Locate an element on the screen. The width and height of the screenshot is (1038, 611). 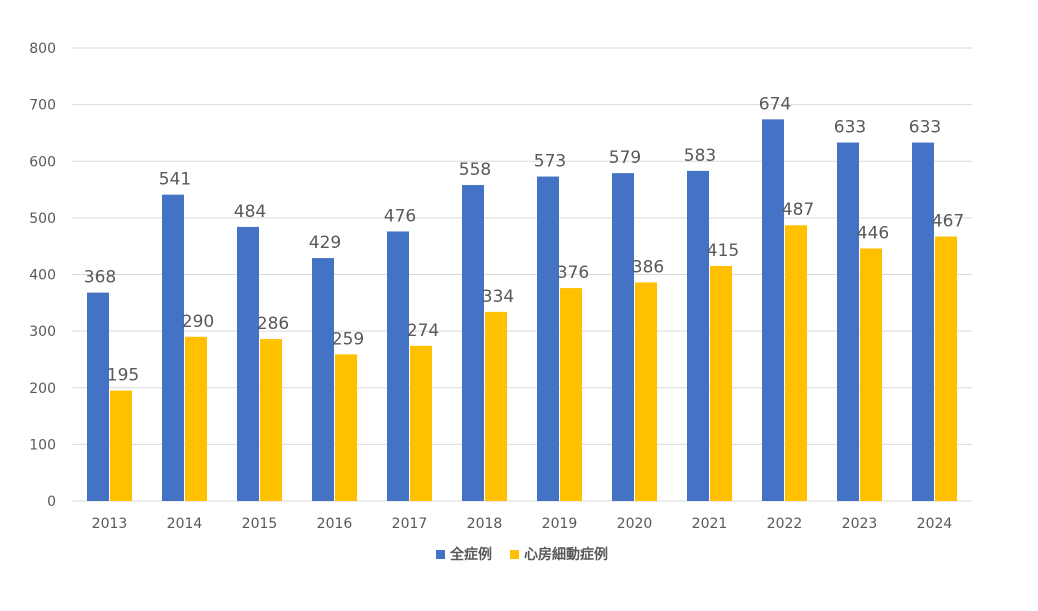
y-axis: 0 100 200 300 400 500 600 700 800 is located at coordinates (42, 275).